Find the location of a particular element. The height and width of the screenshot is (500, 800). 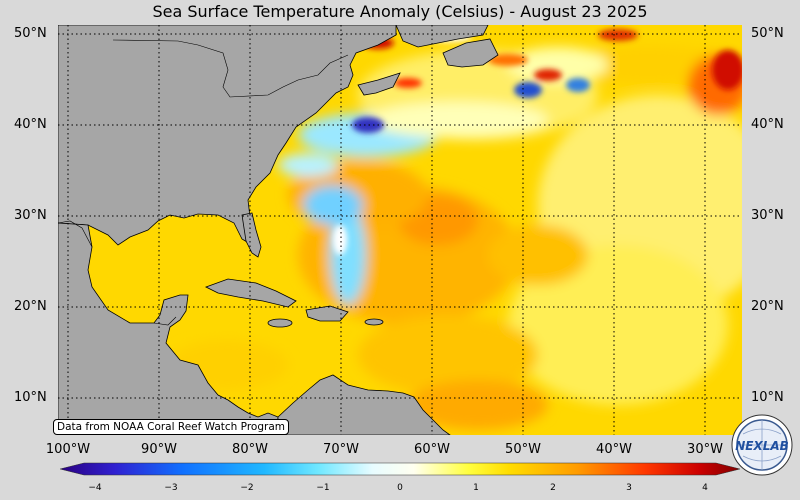

lon-label-100w: 100°W is located at coordinates (68, 449).